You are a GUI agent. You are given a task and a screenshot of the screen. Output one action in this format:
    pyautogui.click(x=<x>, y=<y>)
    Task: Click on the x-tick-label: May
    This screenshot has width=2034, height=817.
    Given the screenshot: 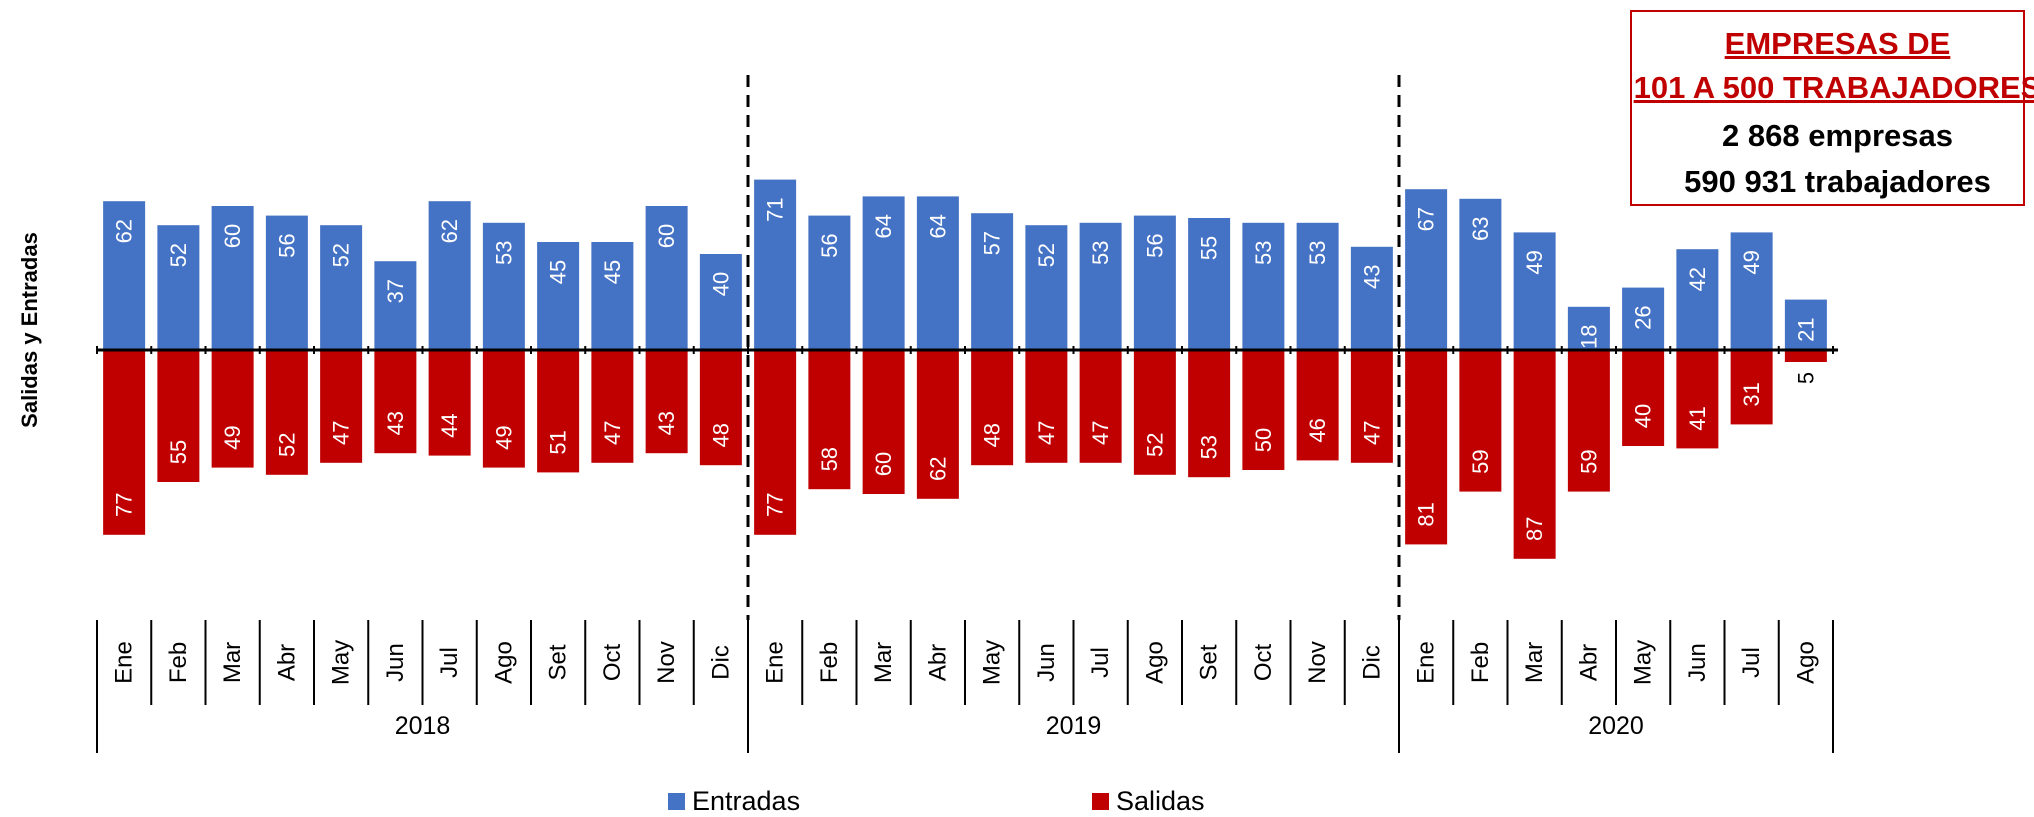 What is the action you would take?
    pyautogui.click(x=341, y=662)
    